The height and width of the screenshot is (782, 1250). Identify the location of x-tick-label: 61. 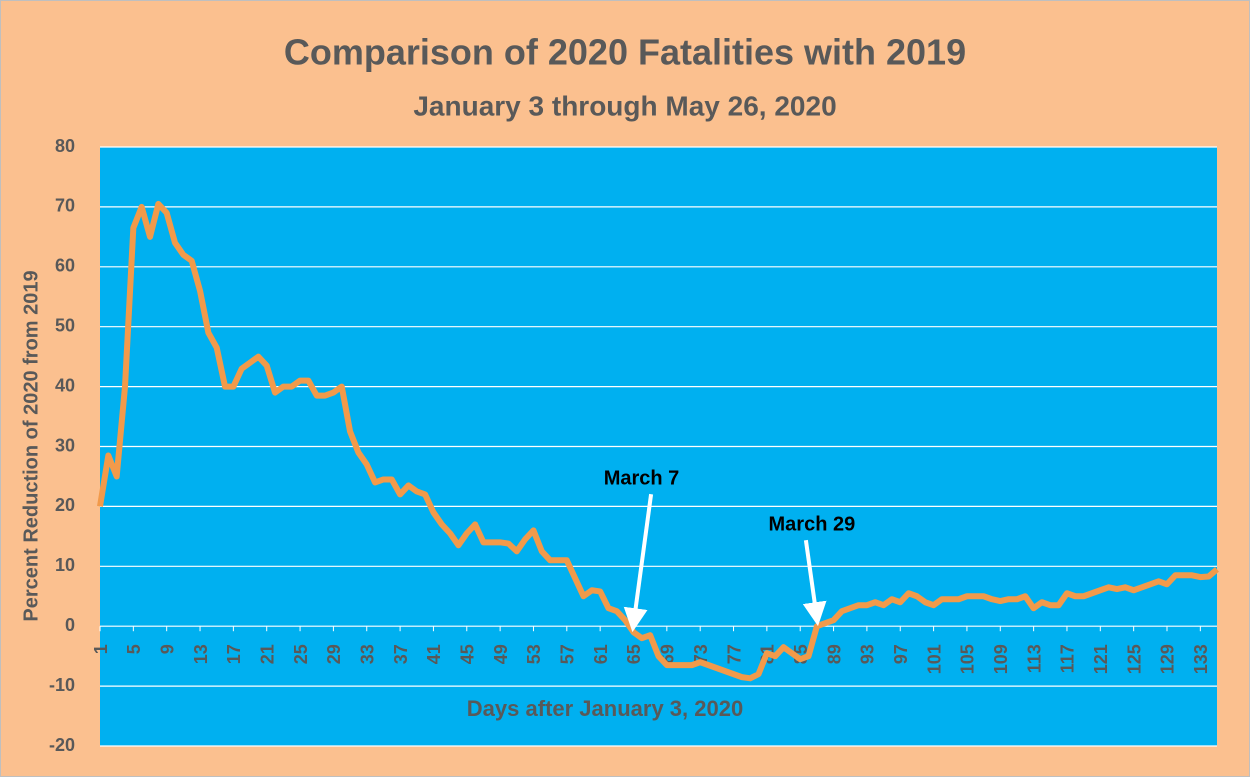
(601, 654).